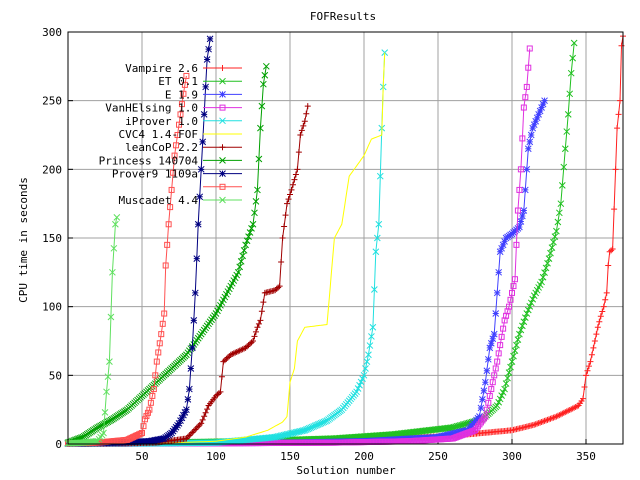 The image size is (640, 480). I want to click on legend-label: iProver 1.0, so click(161, 121).